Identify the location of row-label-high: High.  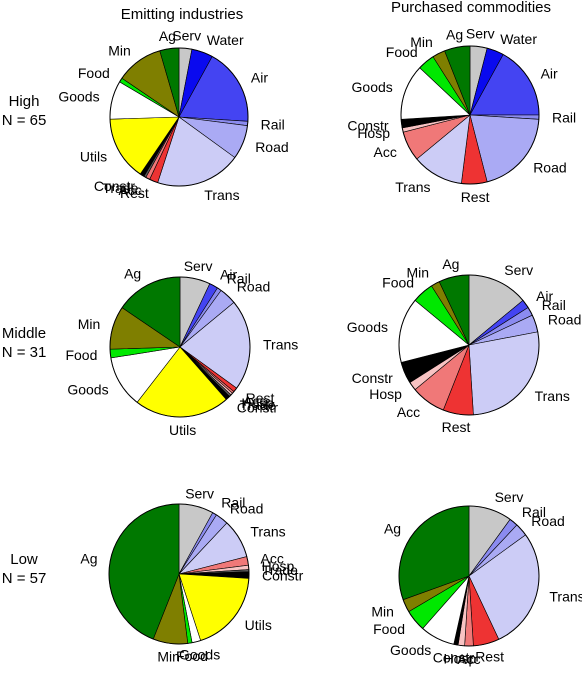
(24, 101).